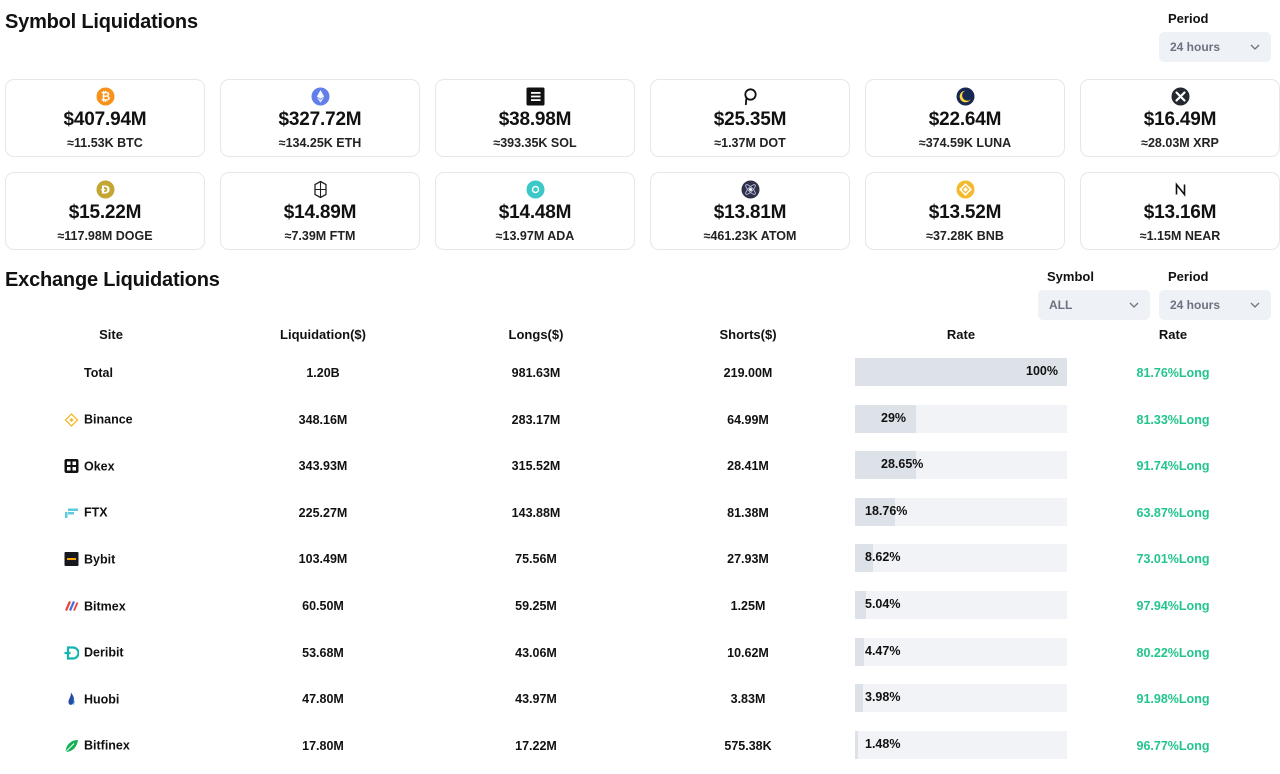  What do you see at coordinates (535, 96) in the screenshot?
I see `solana-icon` at bounding box center [535, 96].